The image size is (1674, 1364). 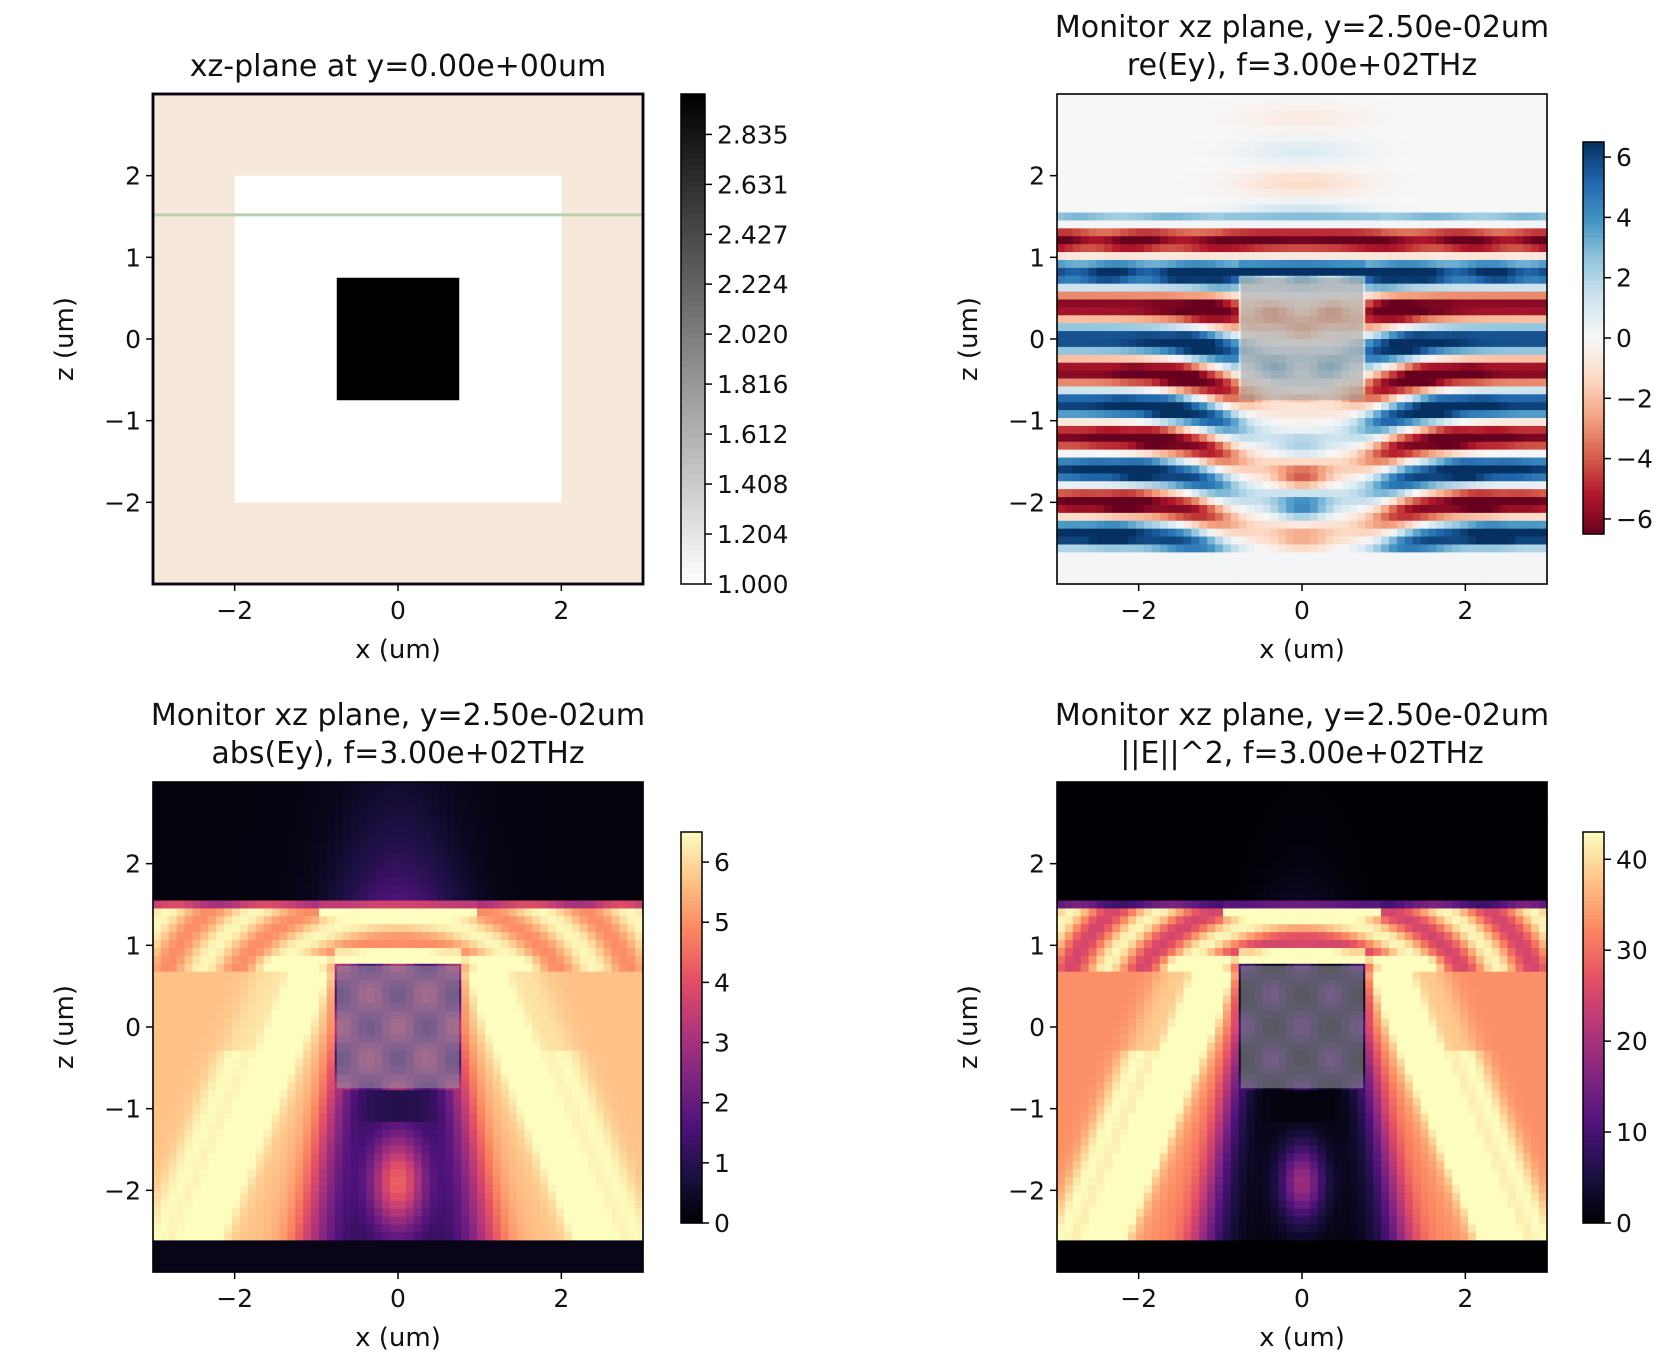 What do you see at coordinates (1302, 715) in the screenshot?
I see `subplot-4-title: Monitor xz plane, y=2.50e-02um` at bounding box center [1302, 715].